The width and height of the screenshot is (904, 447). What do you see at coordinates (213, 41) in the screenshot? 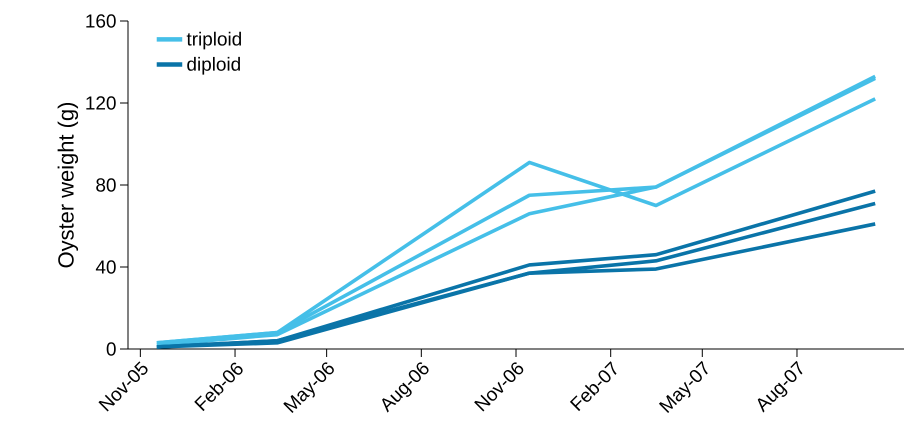
I see `legend-label: triploid` at bounding box center [213, 41].